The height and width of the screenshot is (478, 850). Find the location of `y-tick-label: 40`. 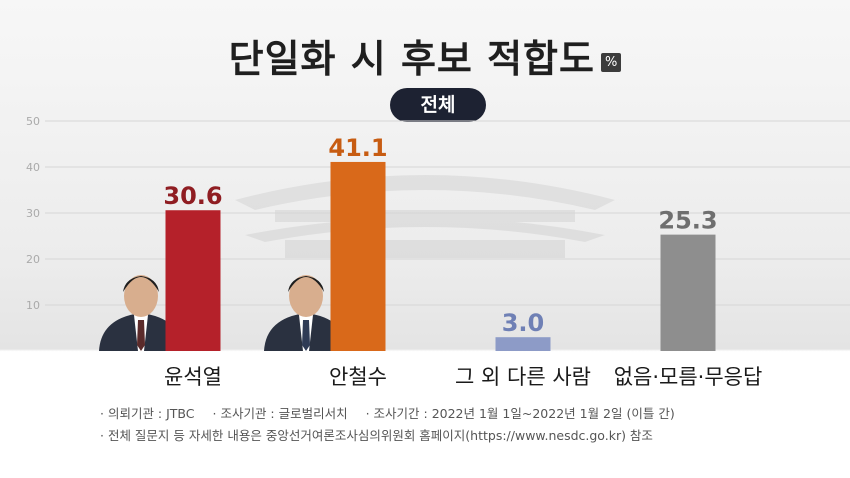

y-tick-label: 40 is located at coordinates (33, 167).